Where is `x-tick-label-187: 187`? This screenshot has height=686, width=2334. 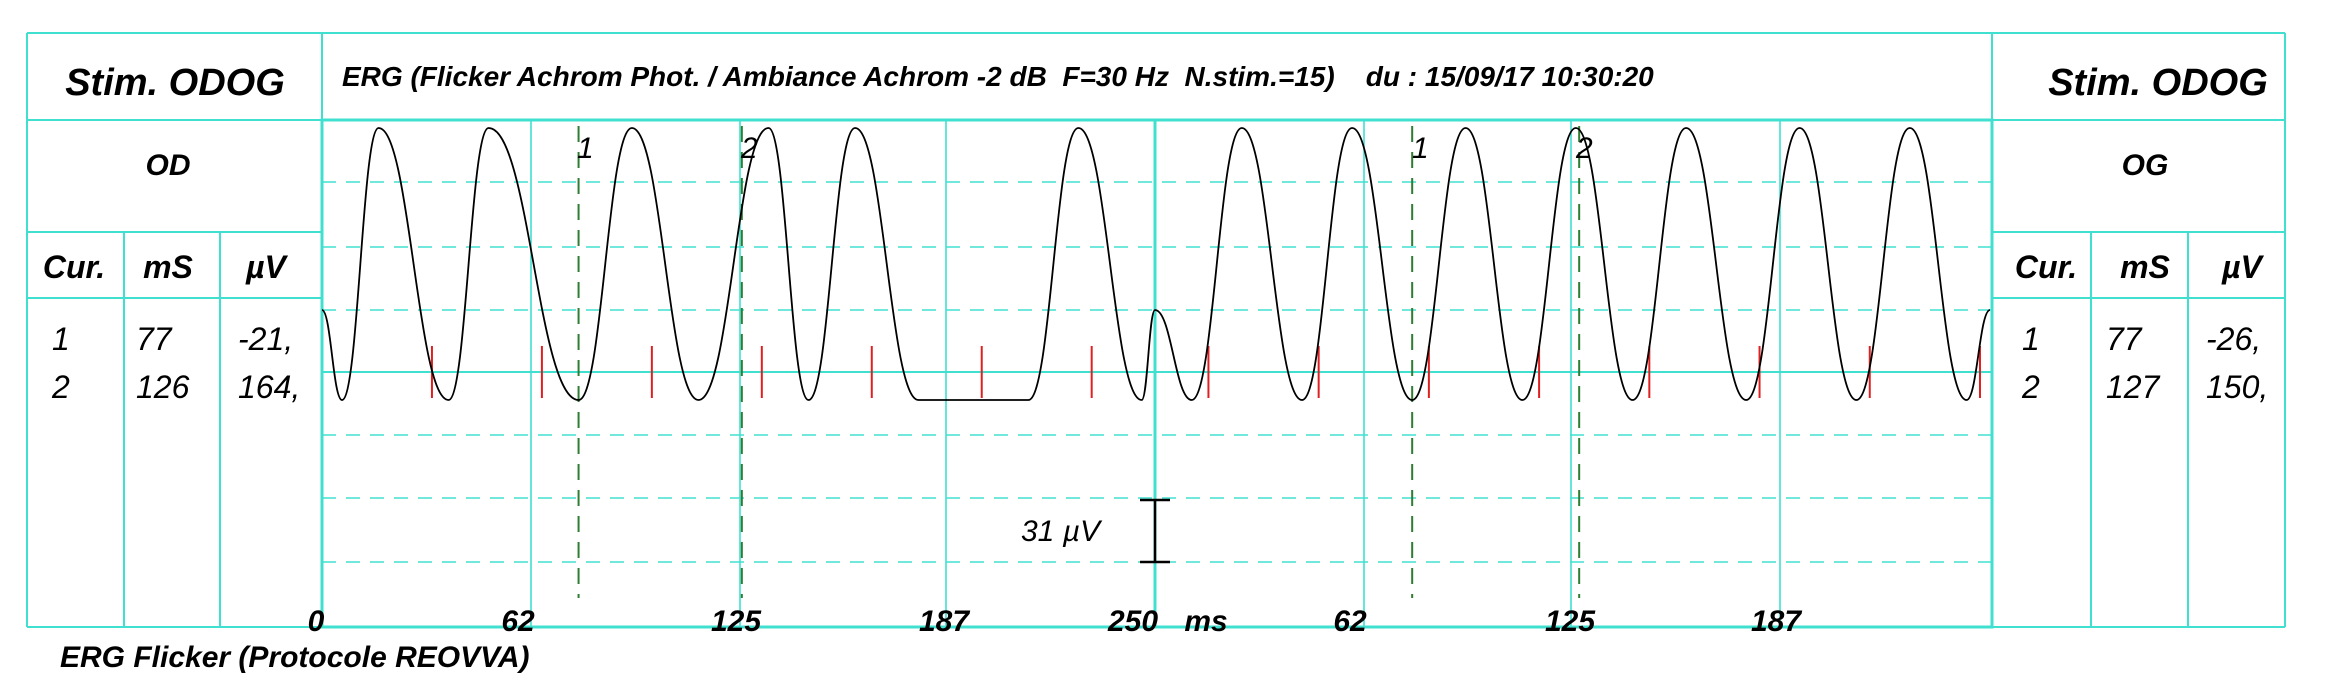
x-tick-label-187: 187 is located at coordinates (944, 621).